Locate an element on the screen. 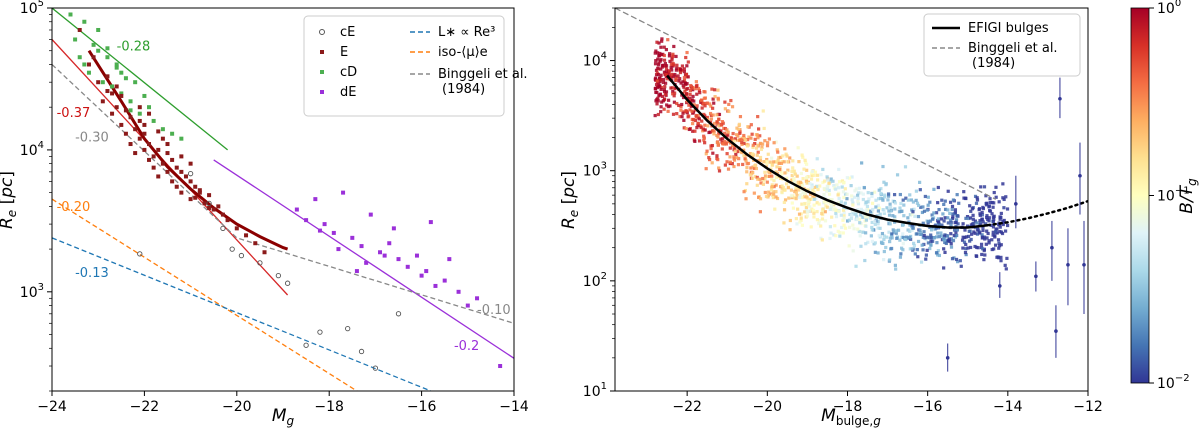  left-xtick-label-4: −16 is located at coordinates (422, 407).